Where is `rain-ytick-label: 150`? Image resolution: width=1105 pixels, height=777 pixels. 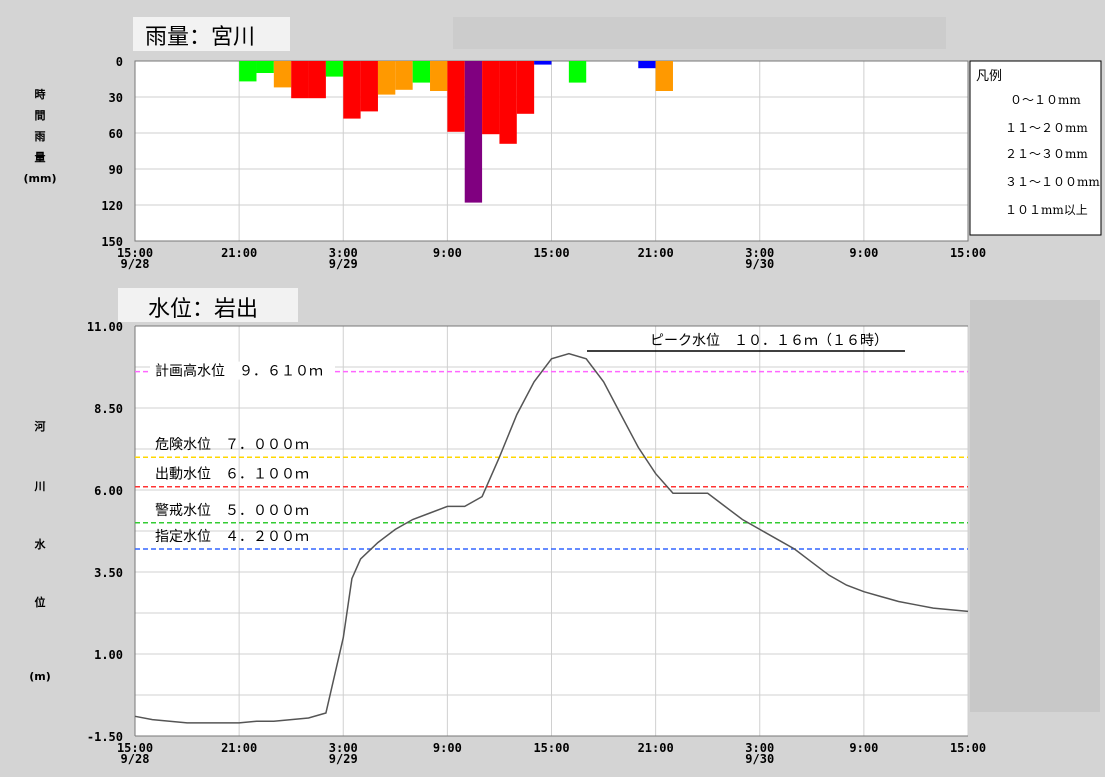 rain-ytick-label: 150 is located at coordinates (112, 242).